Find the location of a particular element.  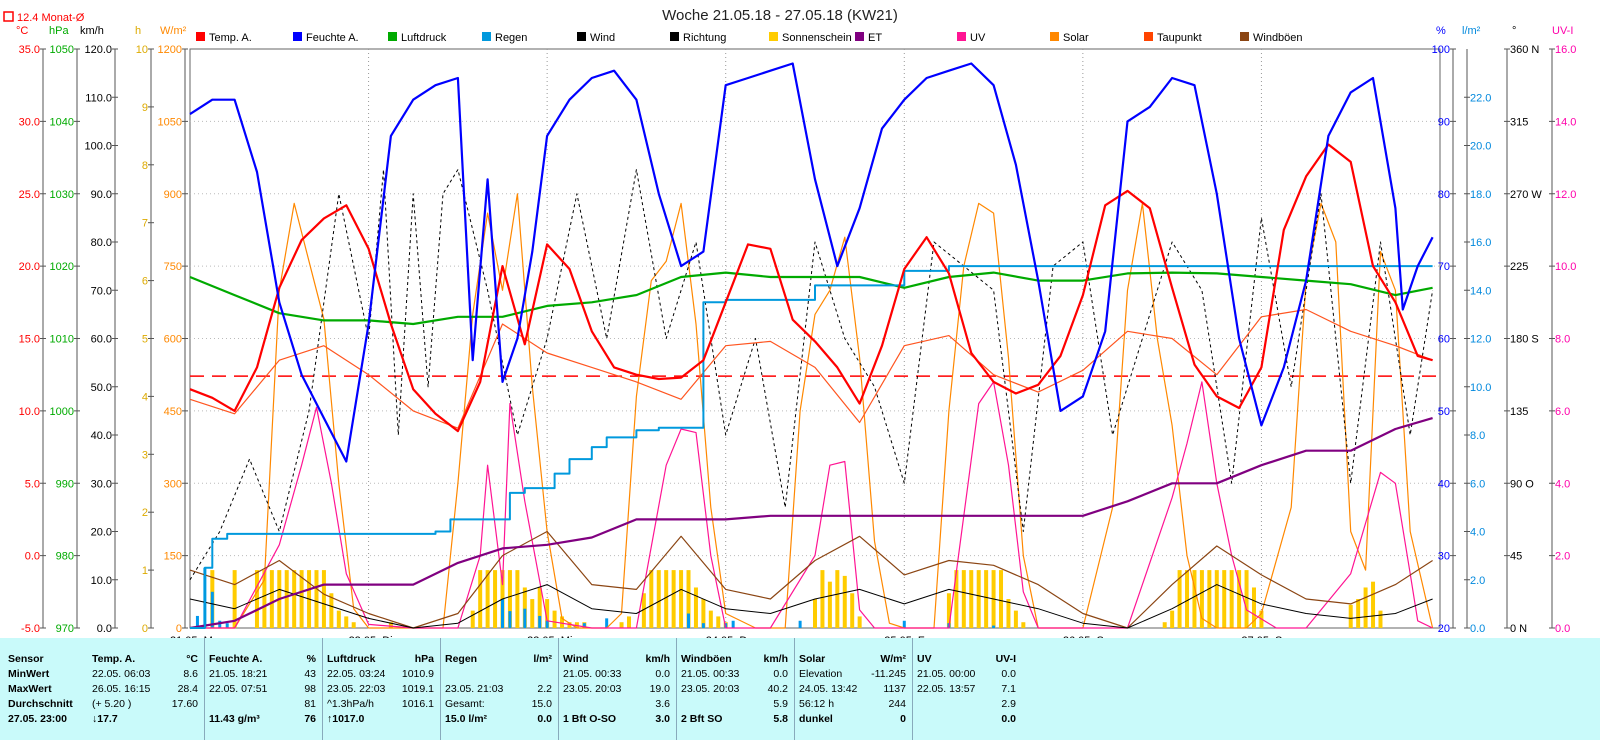

table-header: Windböen is located at coordinates (706, 659).